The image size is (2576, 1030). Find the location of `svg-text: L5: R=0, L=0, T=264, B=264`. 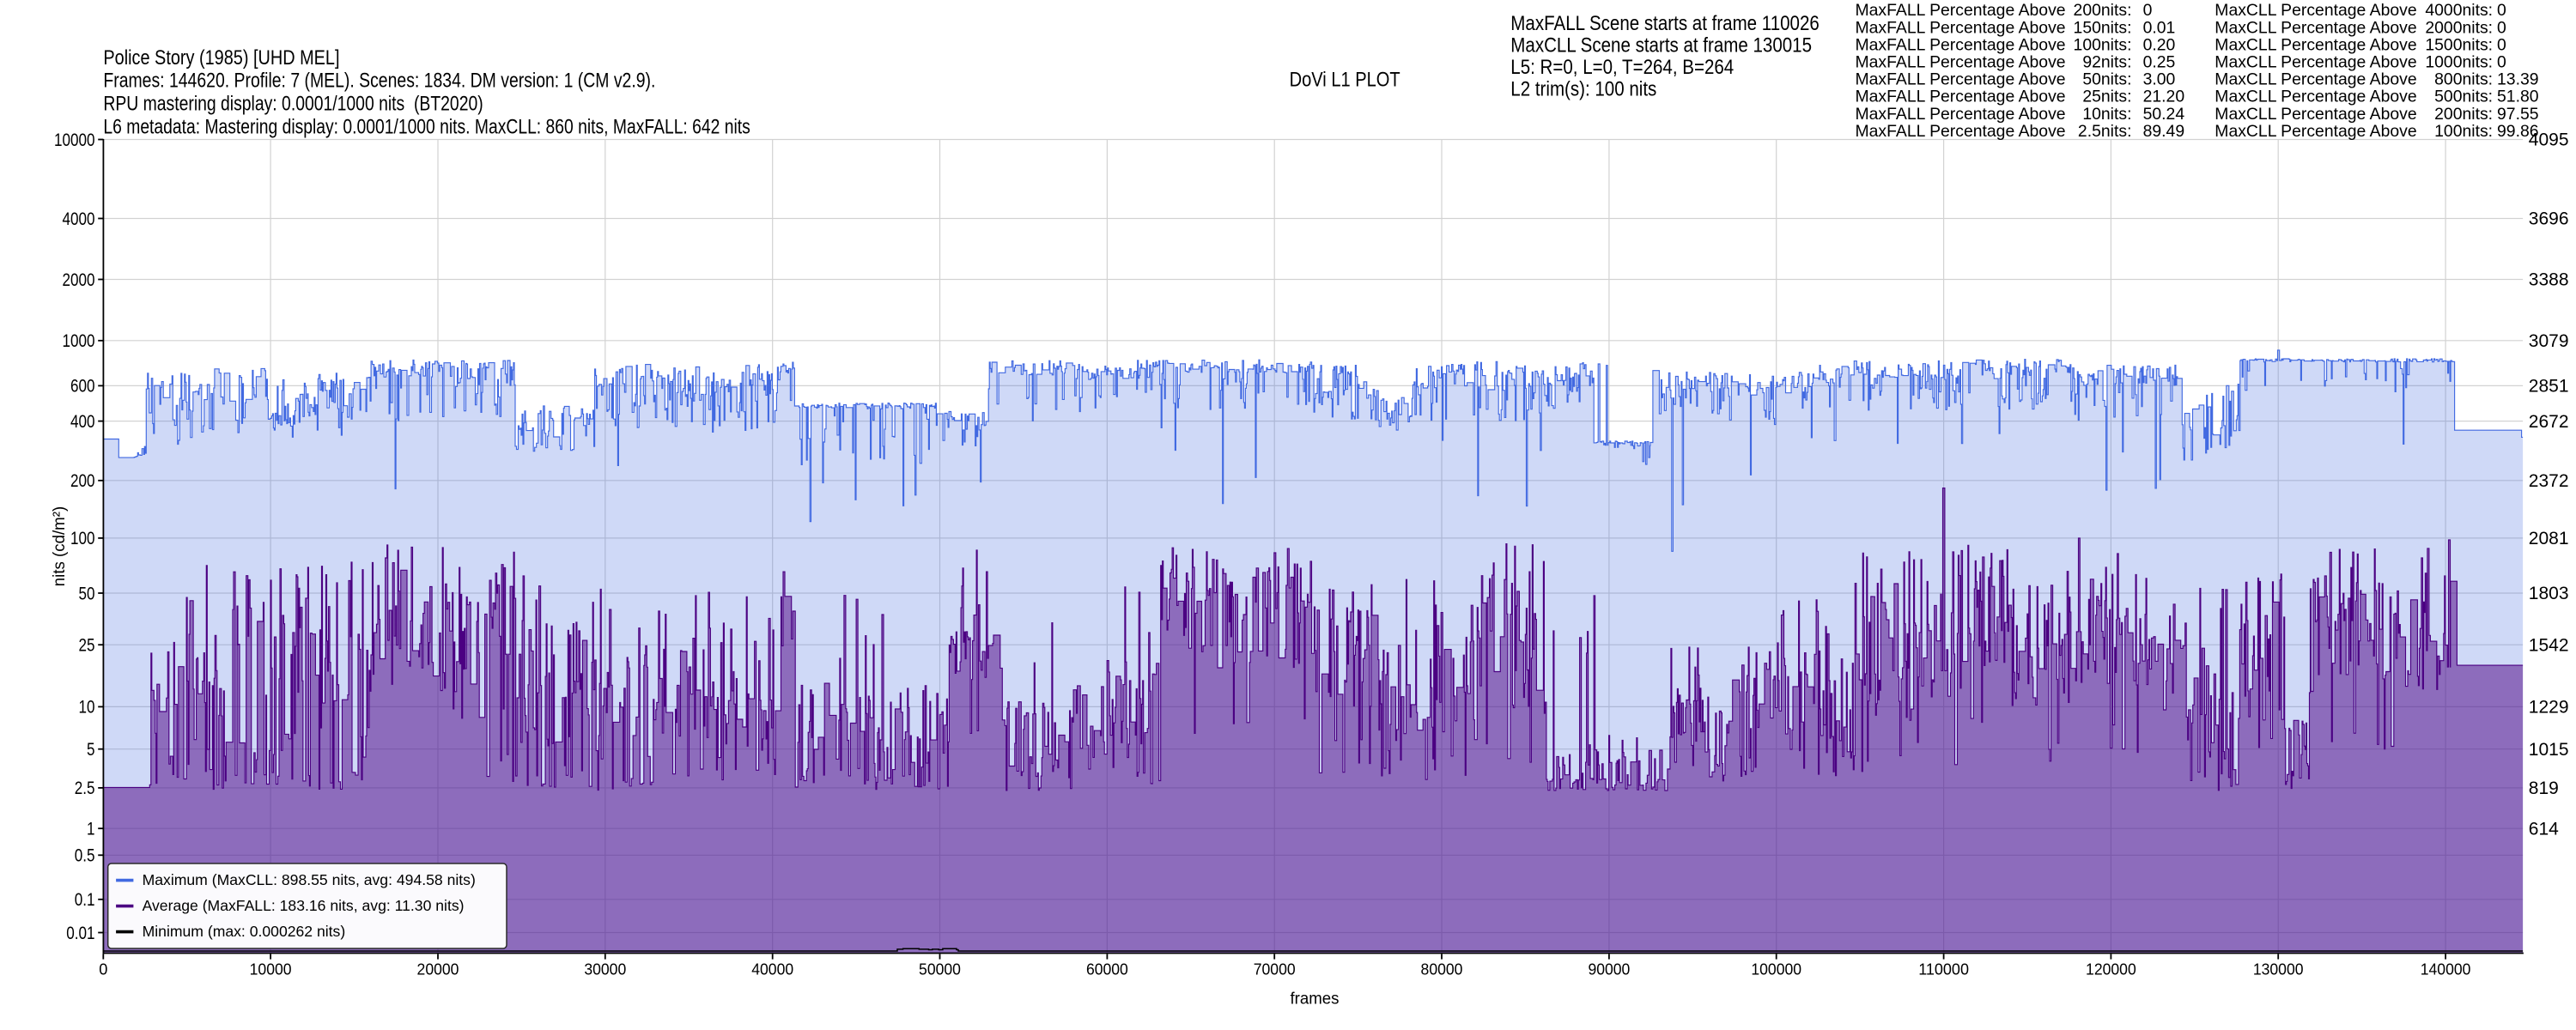

svg-text: L5: R=0, L=0, T=264, B=264 is located at coordinates (1622, 68).